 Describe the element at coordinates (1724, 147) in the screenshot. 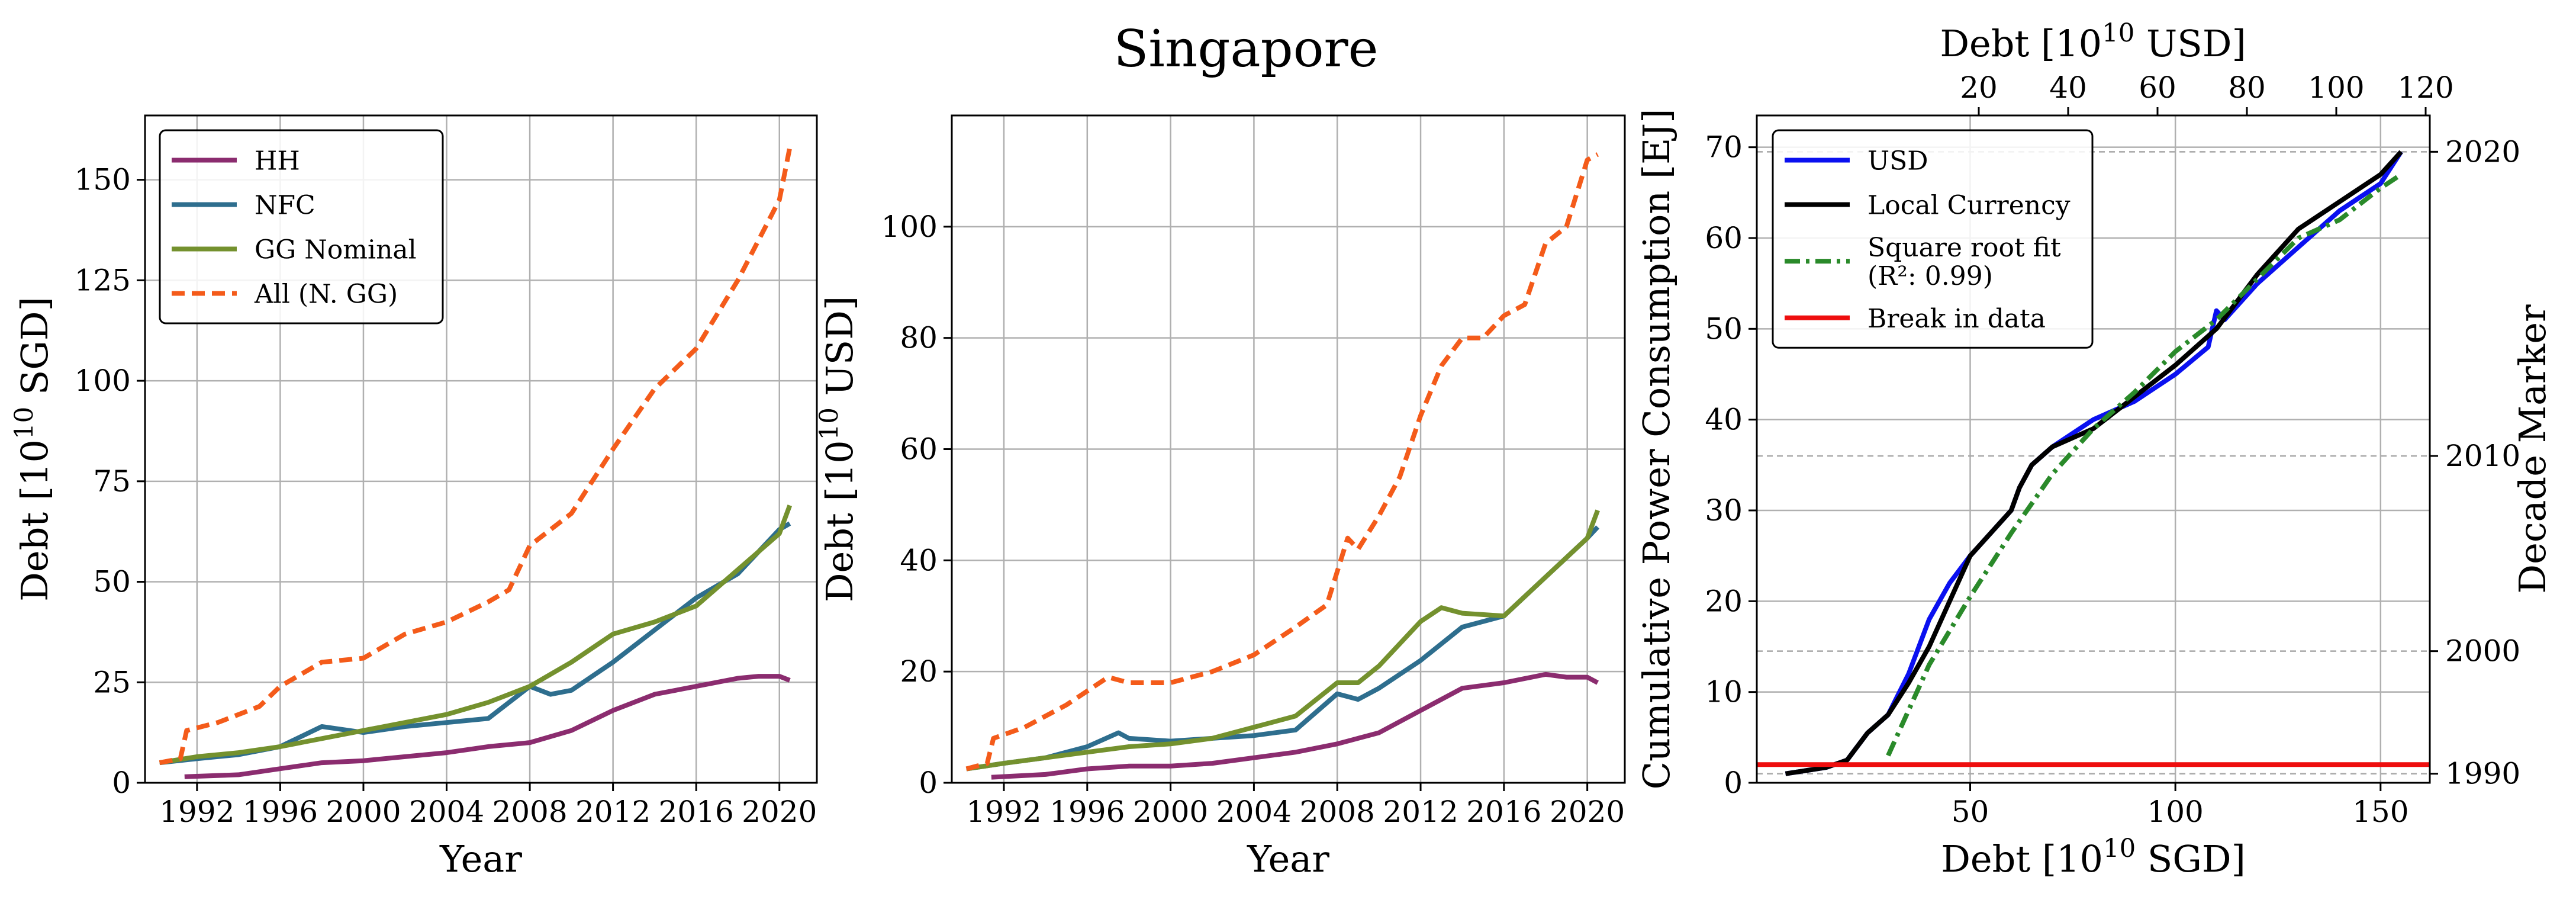

I see `y-tick-label: 70` at that location.